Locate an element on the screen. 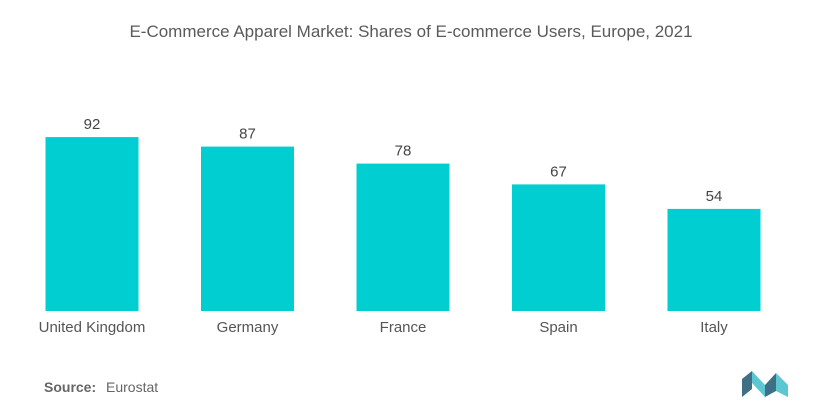 Image resolution: width=822 pixels, height=417 pixels. data-label: 87 is located at coordinates (247, 134).